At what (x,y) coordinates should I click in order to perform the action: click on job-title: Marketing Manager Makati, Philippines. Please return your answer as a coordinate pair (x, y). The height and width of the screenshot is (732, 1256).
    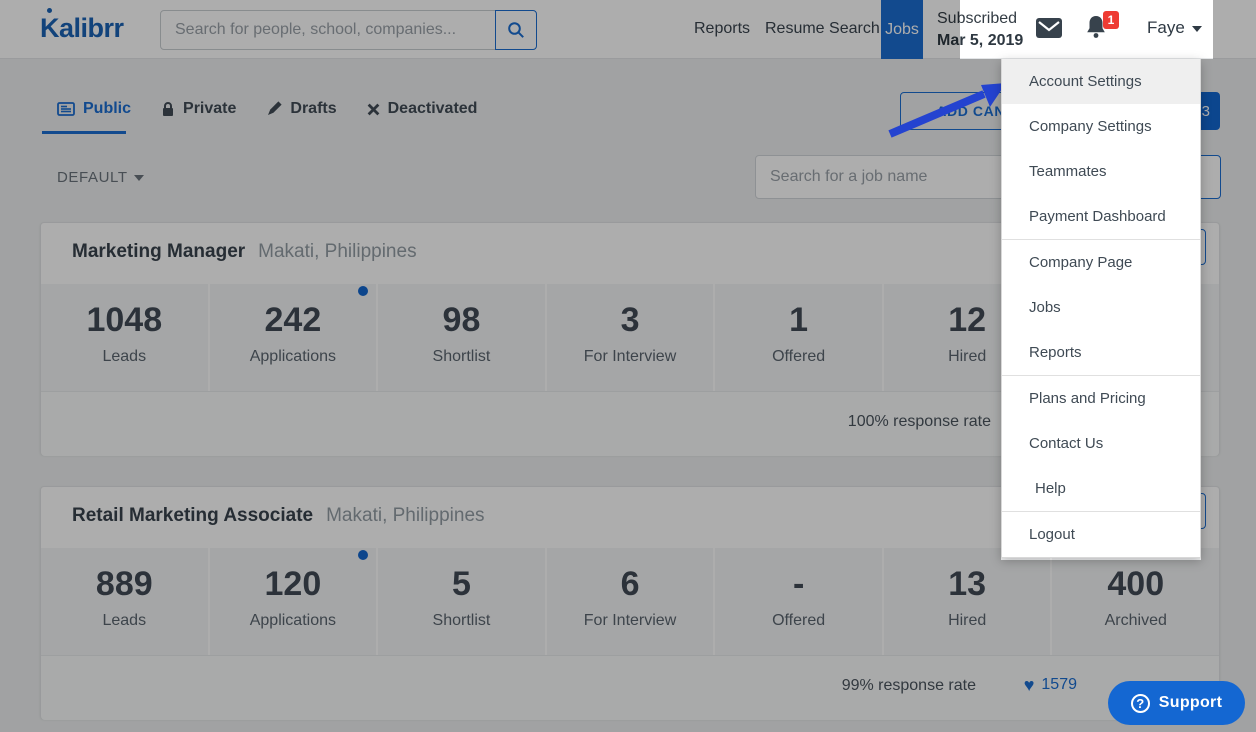
    Looking at the image, I should click on (244, 252).